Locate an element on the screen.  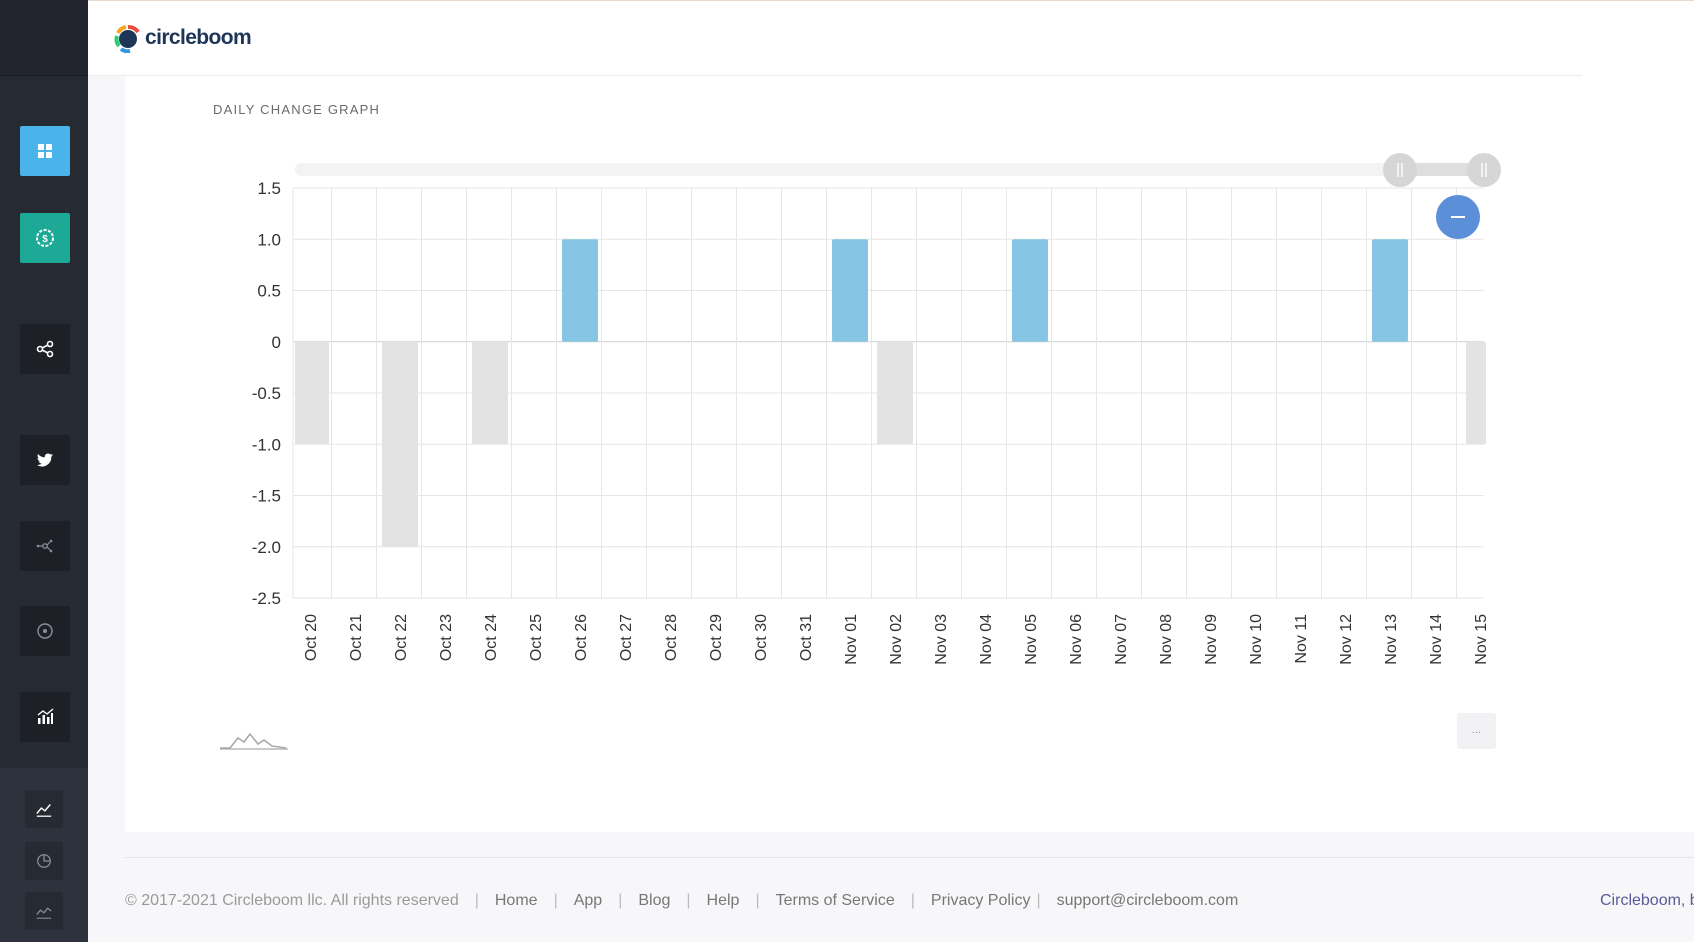
mini-chart-icon is located at coordinates (255, 742).